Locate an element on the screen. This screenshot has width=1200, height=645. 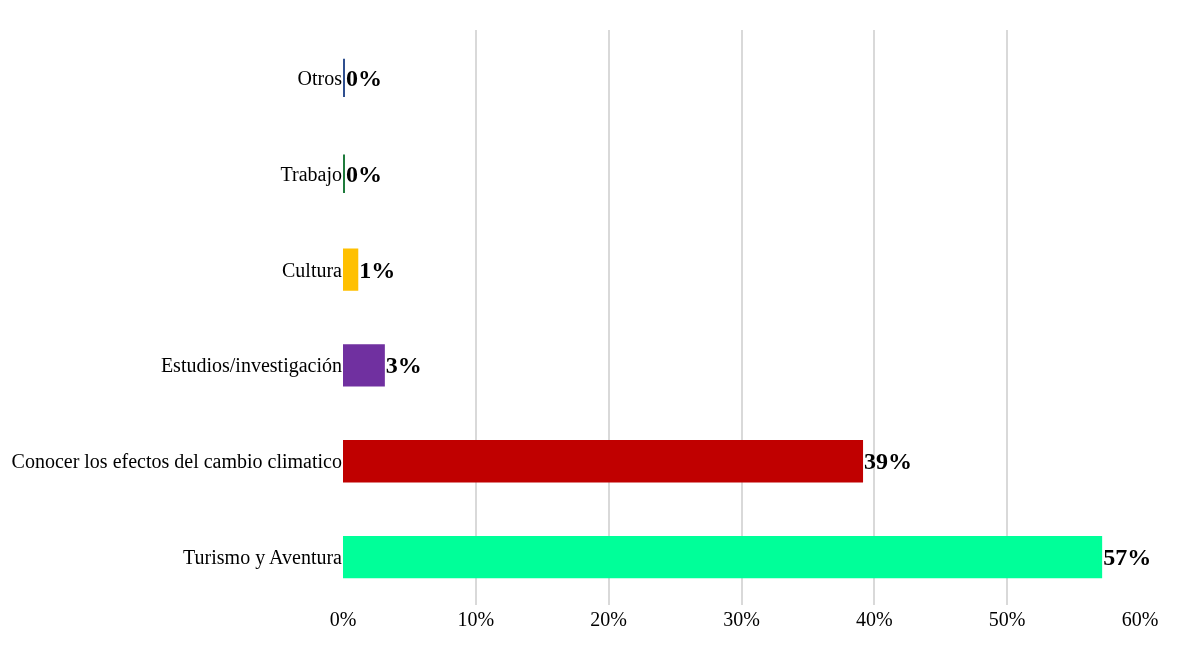
y-tick-label: Turismo y Aventura is located at coordinates (263, 558).